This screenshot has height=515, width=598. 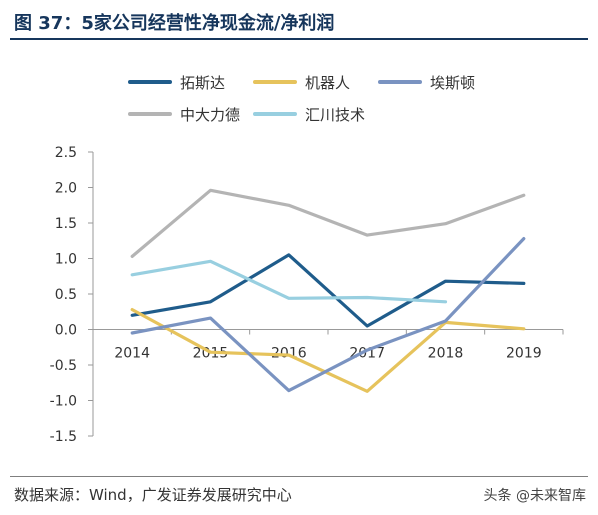 What do you see at coordinates (335, 115) in the screenshot?
I see `legend-label-4: 汇川技术` at bounding box center [335, 115].